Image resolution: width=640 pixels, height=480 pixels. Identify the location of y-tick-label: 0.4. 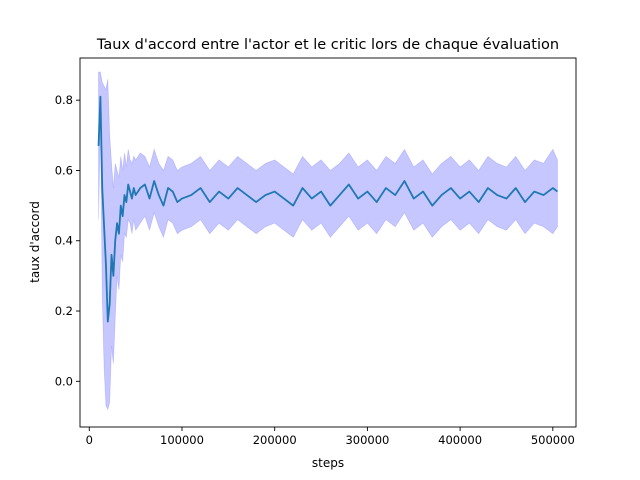
(64, 241).